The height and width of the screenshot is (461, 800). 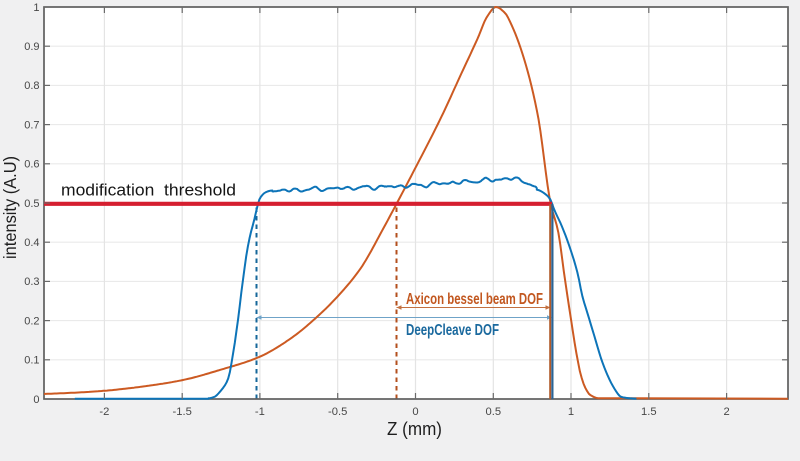 I want to click on svg-text: DeepCleave DOF, so click(x=452, y=330).